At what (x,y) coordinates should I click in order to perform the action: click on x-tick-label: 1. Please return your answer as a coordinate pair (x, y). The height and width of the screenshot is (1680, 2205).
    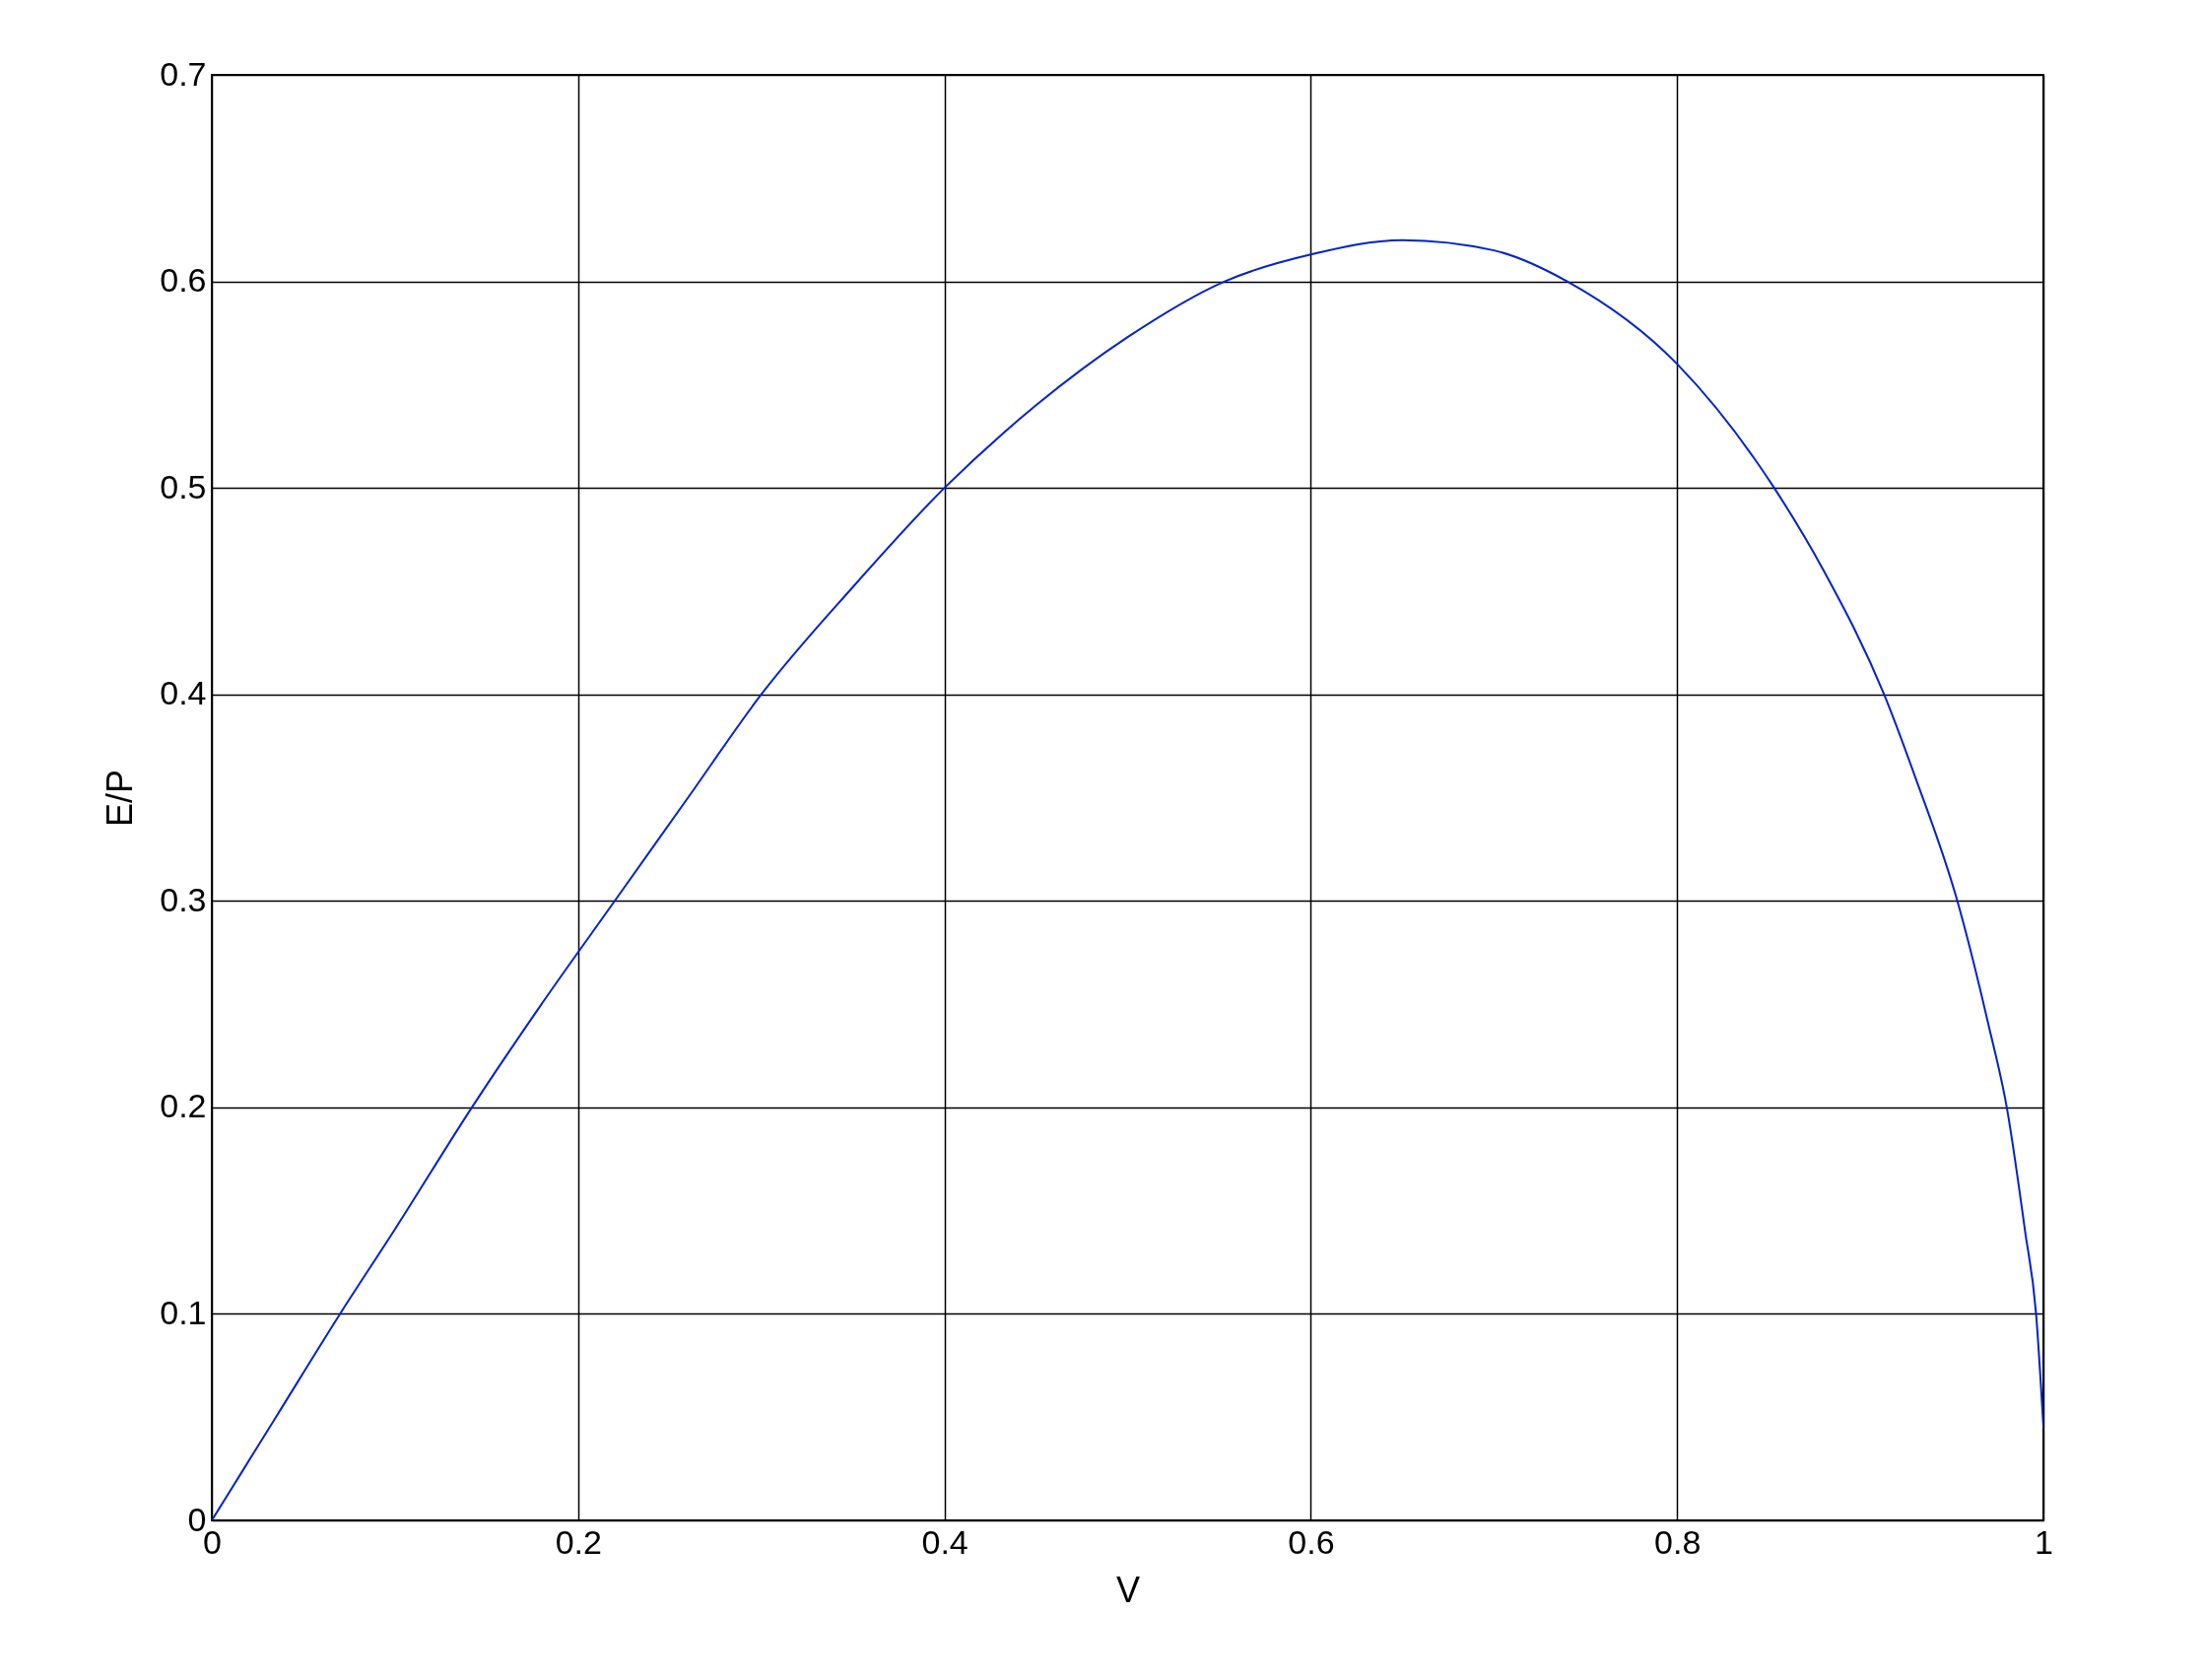
    Looking at the image, I should click on (2044, 1541).